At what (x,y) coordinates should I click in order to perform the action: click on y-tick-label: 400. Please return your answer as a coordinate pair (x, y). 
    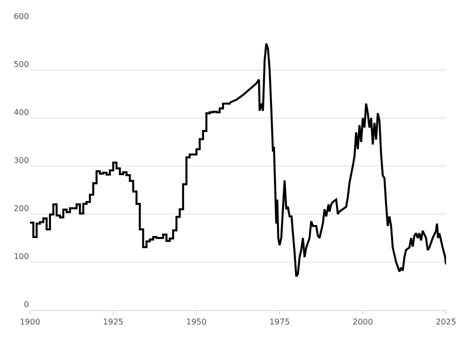
    Looking at the image, I should click on (21, 113).